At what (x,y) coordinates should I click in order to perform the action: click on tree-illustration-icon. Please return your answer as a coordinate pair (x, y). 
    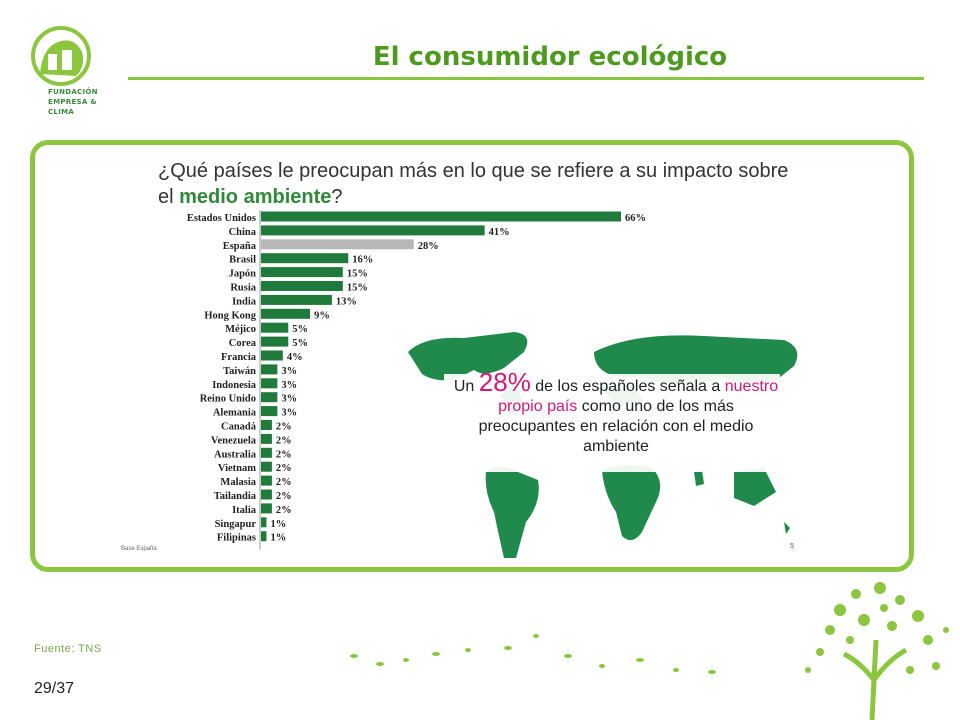
    Looking at the image, I should click on (877, 651).